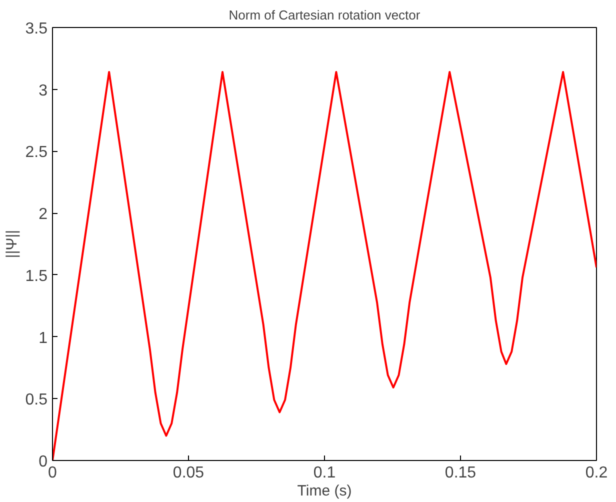 The height and width of the screenshot is (502, 616). I want to click on y-tick-label: 1.5, so click(36, 276).